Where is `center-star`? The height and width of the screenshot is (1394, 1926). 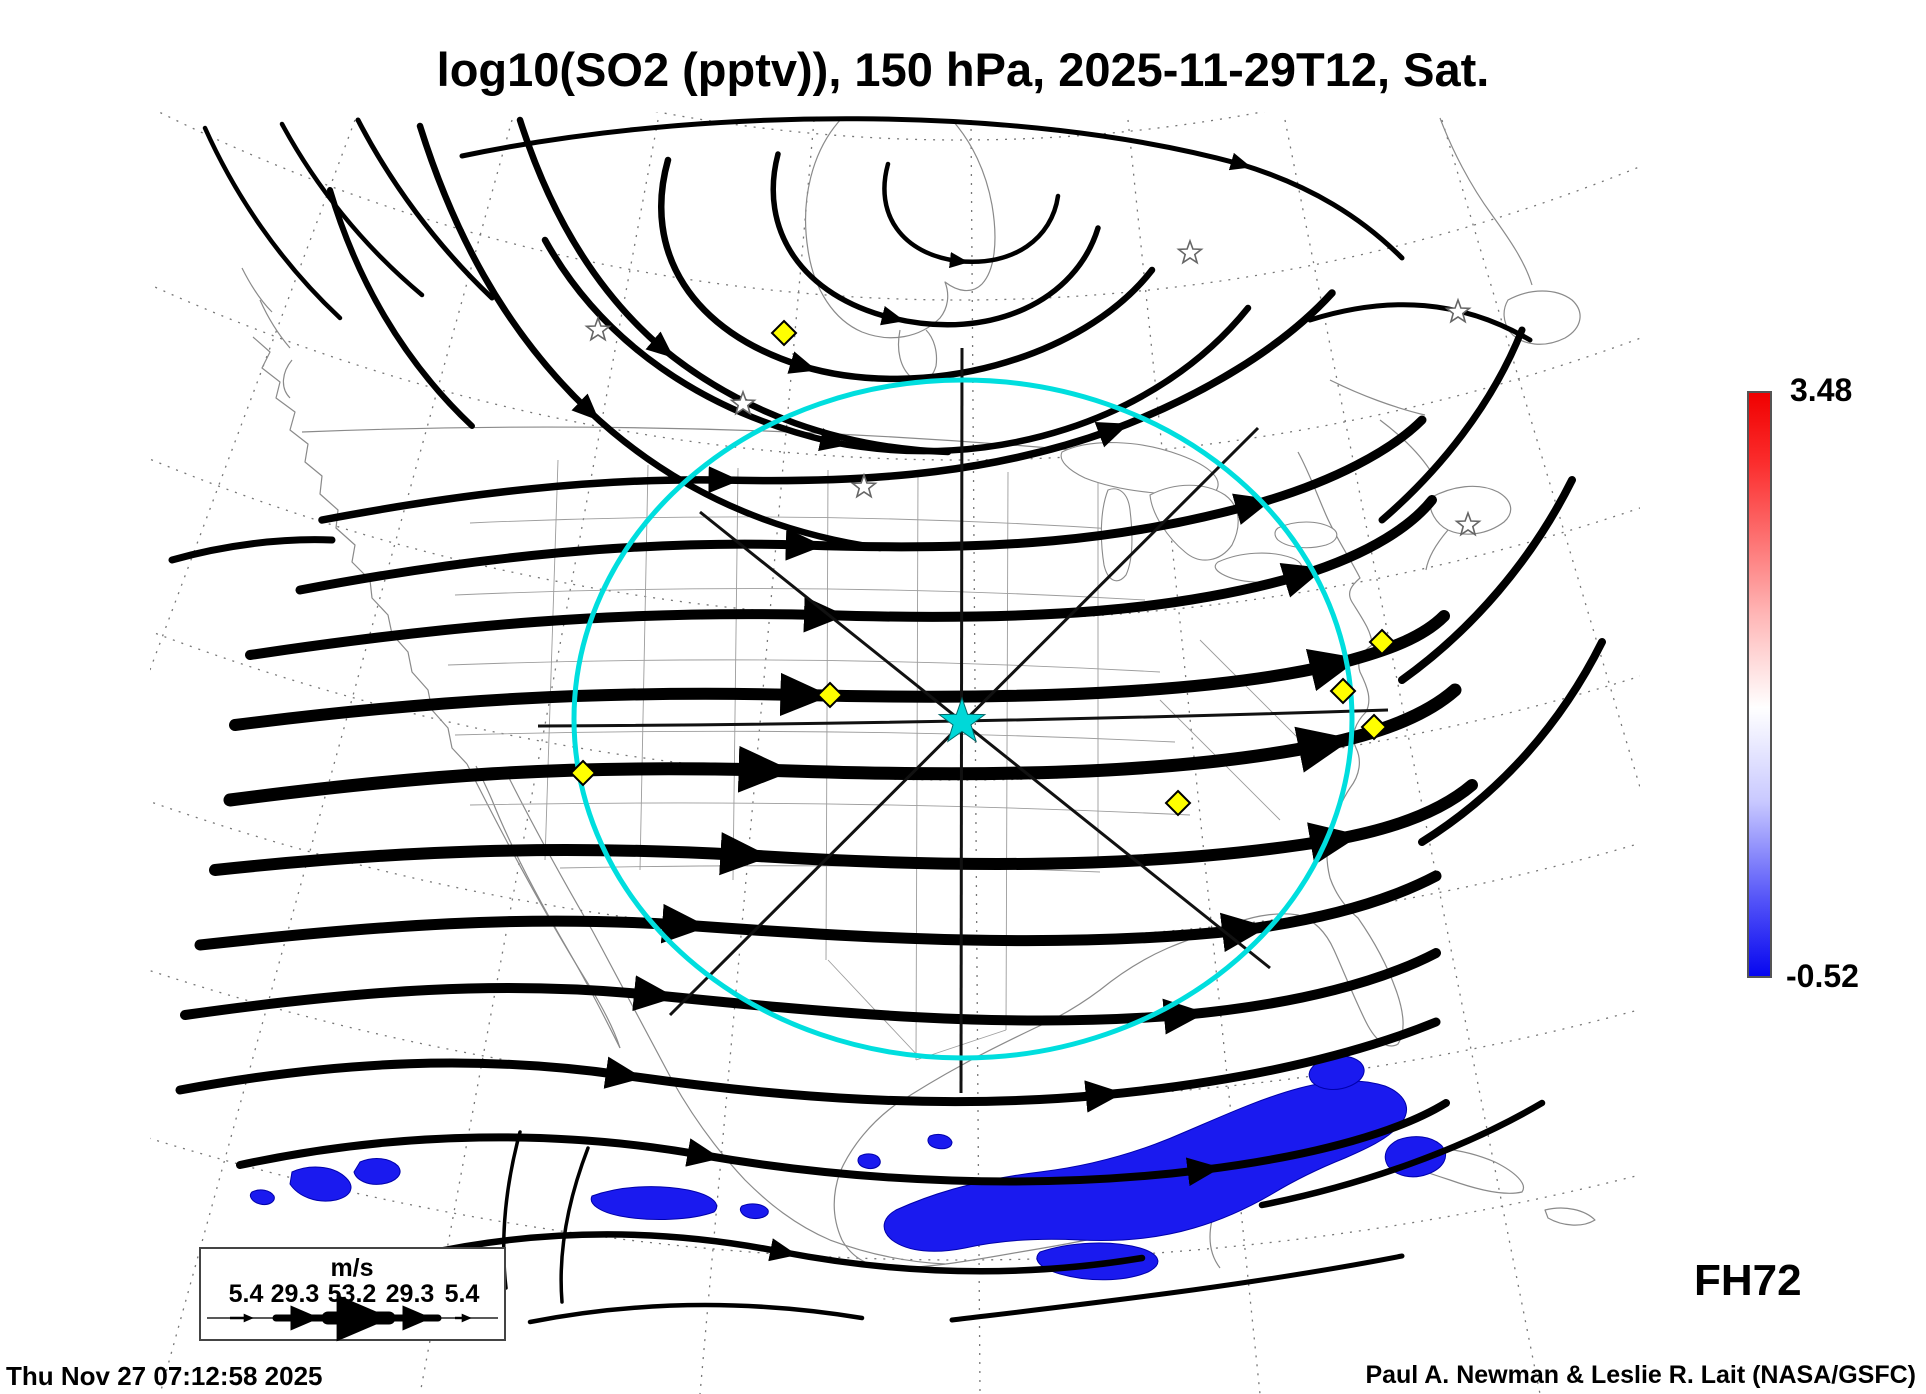
center-star is located at coordinates (962, 719).